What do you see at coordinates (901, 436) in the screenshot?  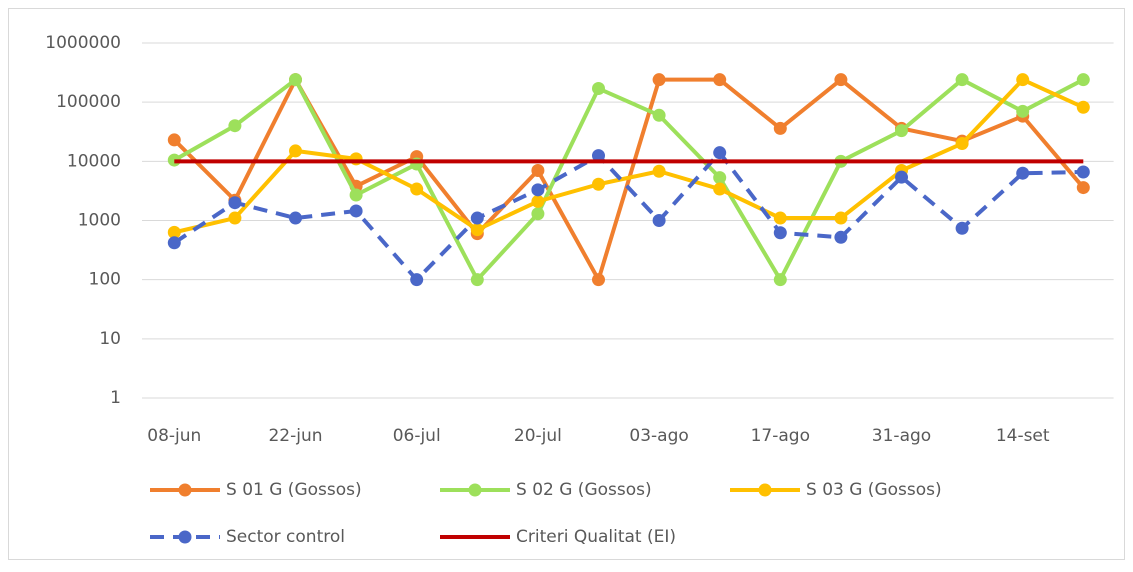 I see `x-tick-label: 31-ago` at bounding box center [901, 436].